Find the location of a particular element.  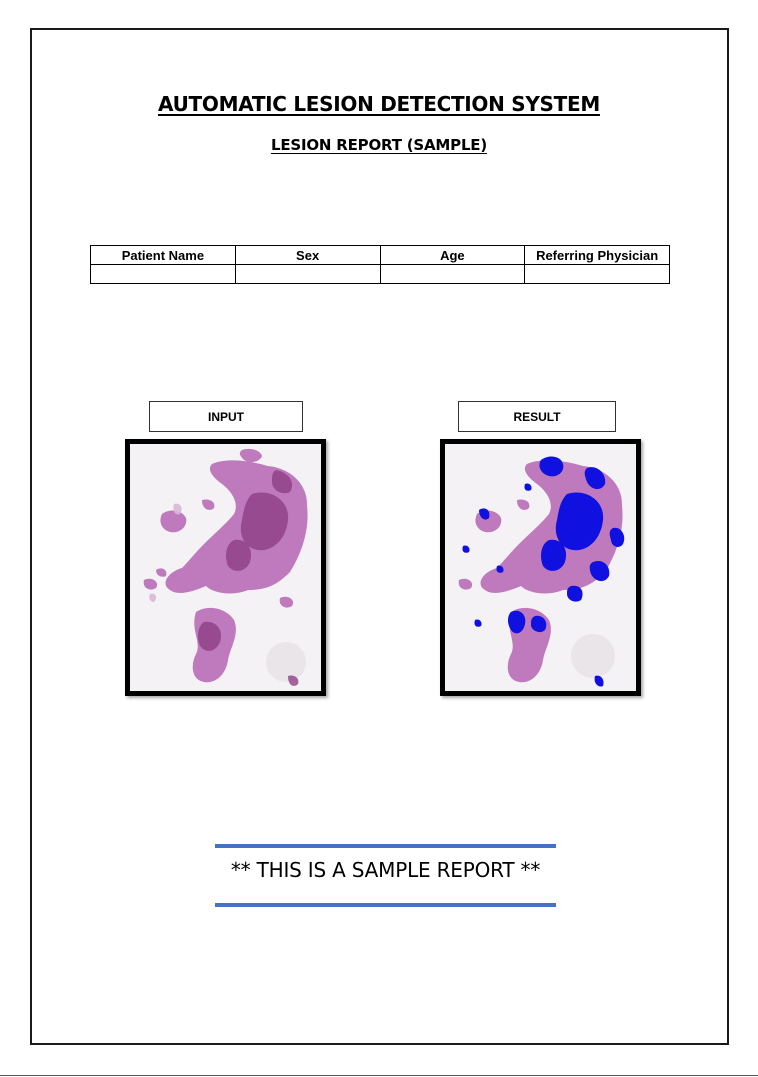

report-title: AUTOMATIC LESION DETECTION SYSTEM is located at coordinates (379, 104).